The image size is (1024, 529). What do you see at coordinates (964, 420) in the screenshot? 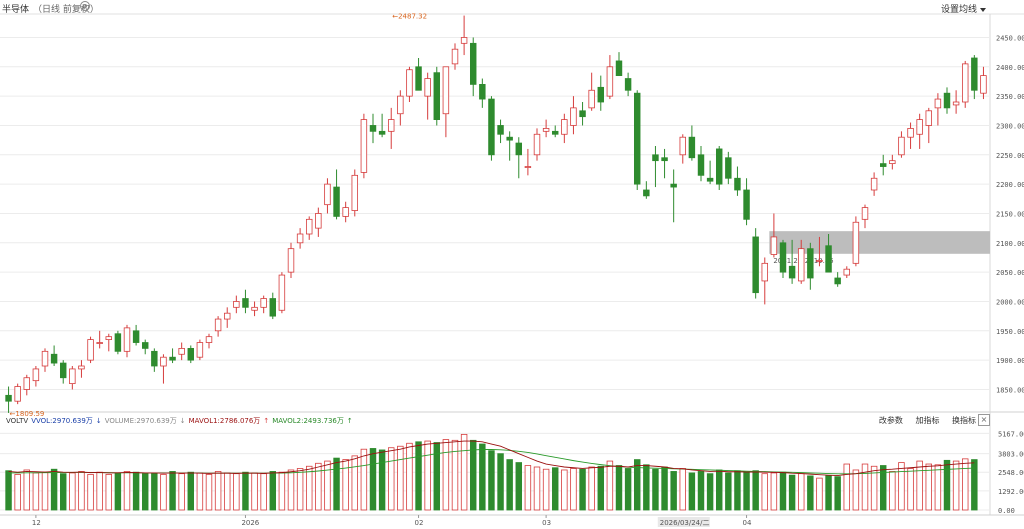
I see `switch-indicator-button: 换指标` at bounding box center [964, 420].